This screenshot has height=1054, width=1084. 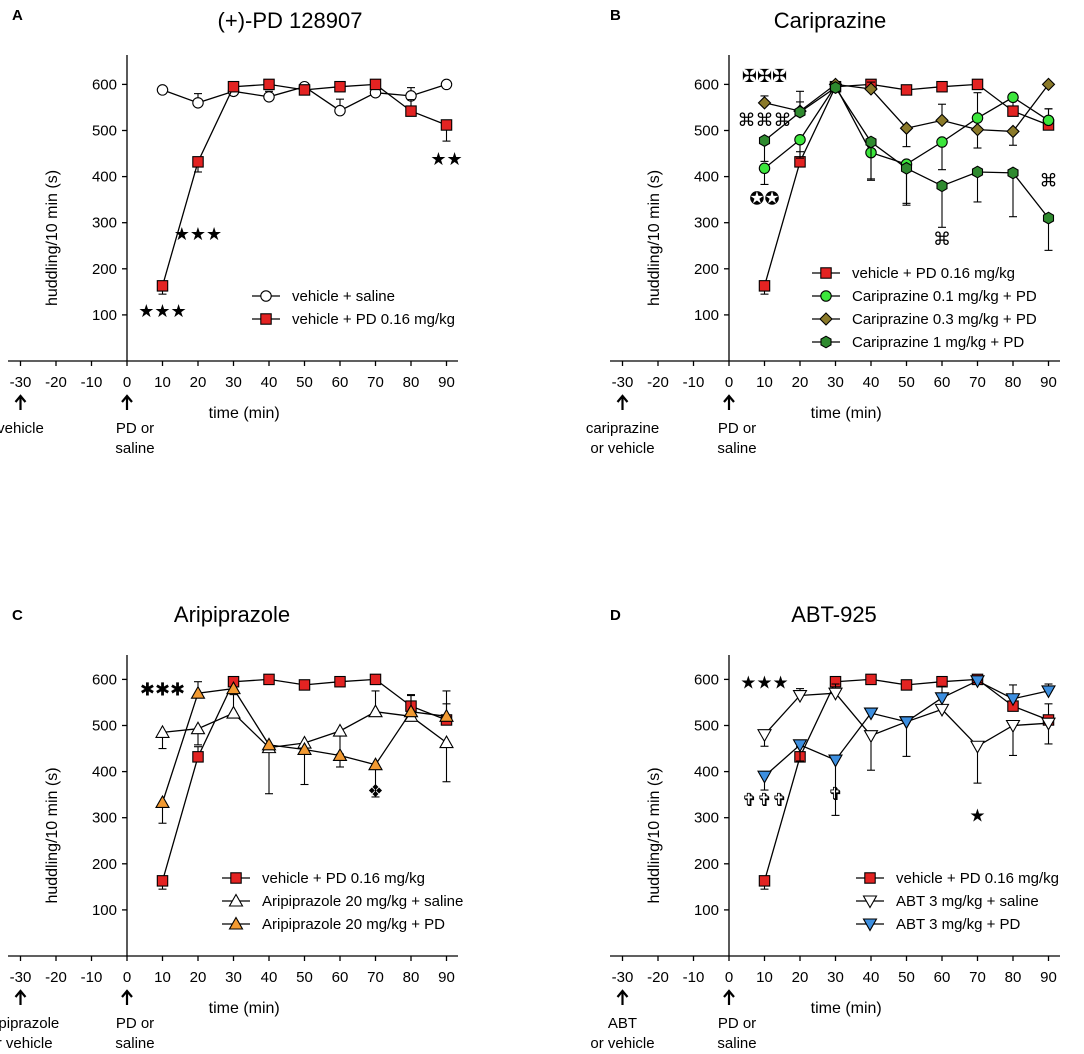 I want to click on pretreatment-label: ABT, so click(x=622, y=1023).